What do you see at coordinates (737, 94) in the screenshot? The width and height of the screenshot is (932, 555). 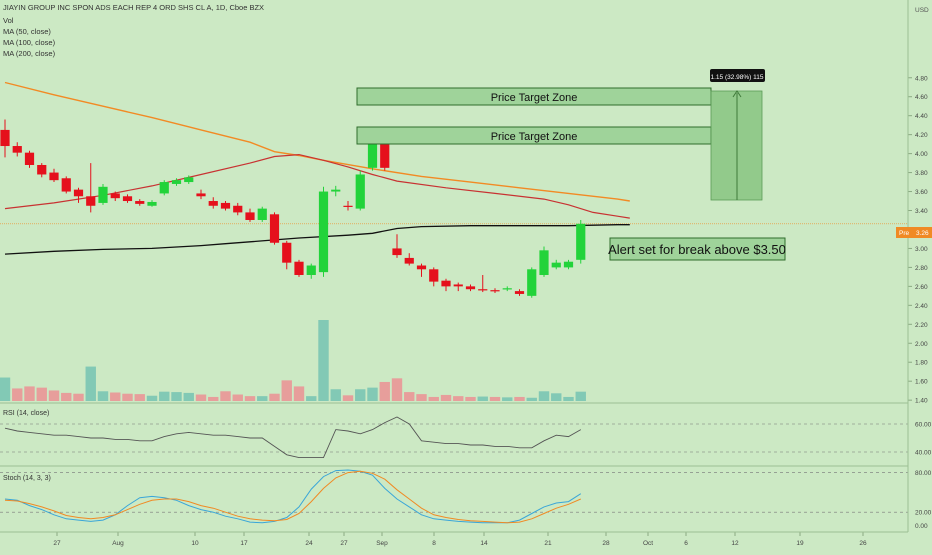 I see `measure-arrow-head` at bounding box center [737, 94].